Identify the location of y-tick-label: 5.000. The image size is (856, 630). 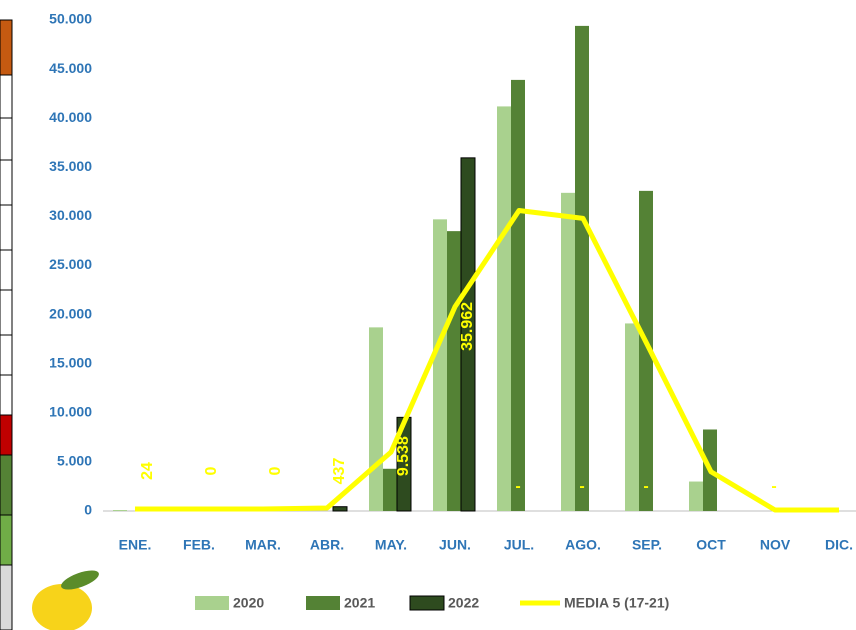
(74, 461).